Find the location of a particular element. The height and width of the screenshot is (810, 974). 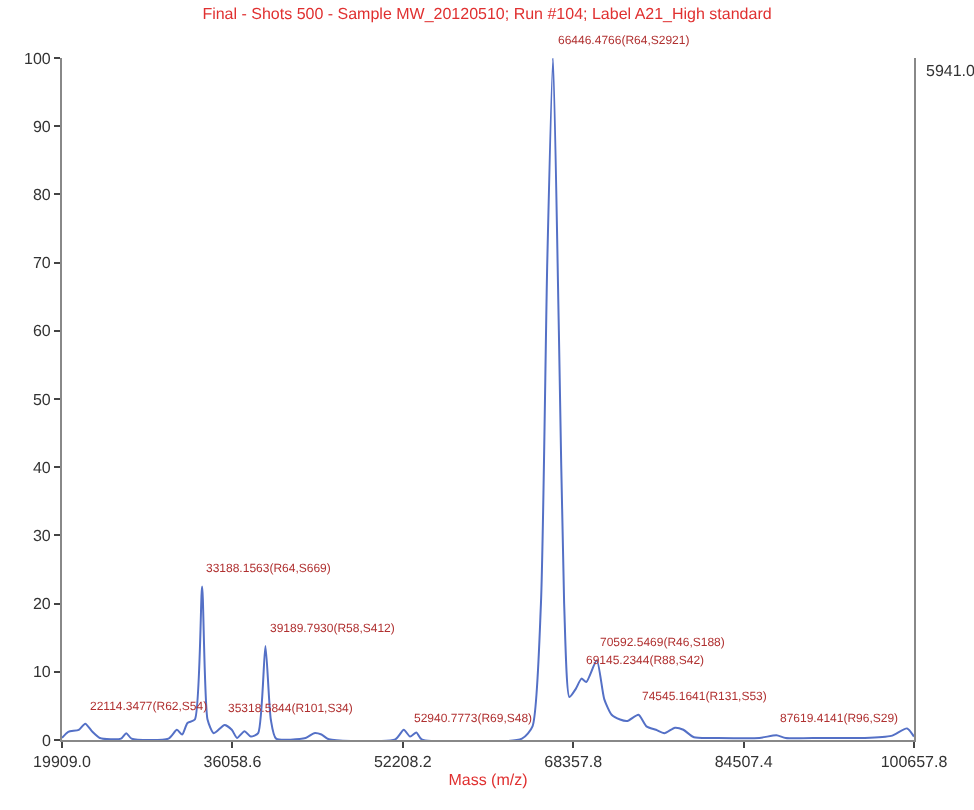

x-tick-label: 100657.8 is located at coordinates (914, 762).